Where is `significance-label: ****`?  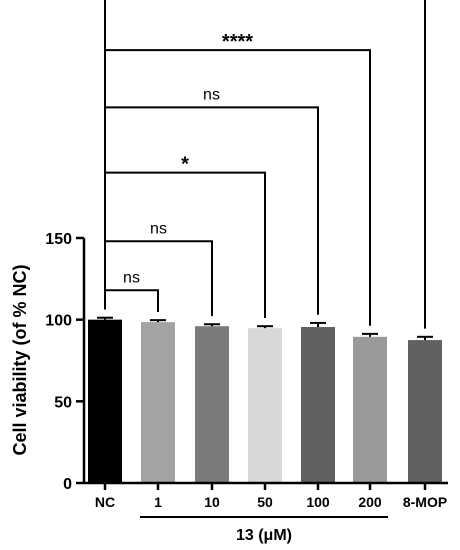 significance-label: **** is located at coordinates (237, 42).